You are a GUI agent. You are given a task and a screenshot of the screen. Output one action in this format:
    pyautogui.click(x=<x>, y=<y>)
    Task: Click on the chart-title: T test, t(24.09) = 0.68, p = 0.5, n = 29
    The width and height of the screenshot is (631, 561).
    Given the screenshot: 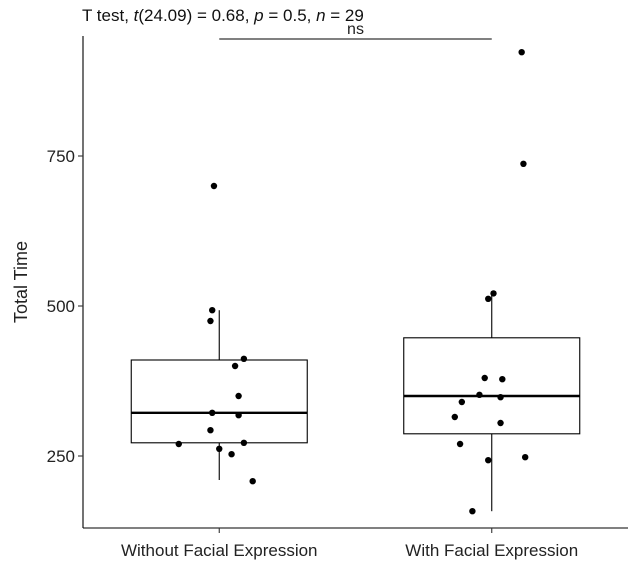 What is the action you would take?
    pyautogui.click(x=223, y=16)
    